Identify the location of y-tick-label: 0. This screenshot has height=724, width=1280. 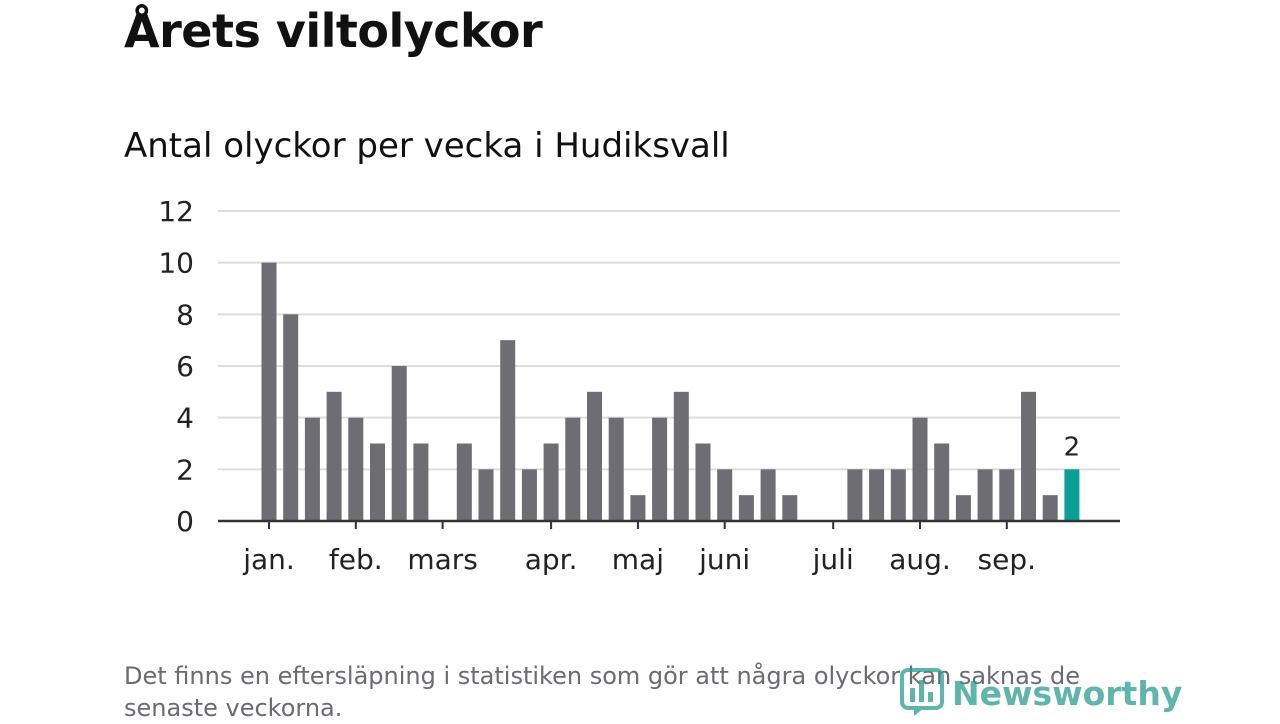
(185, 521).